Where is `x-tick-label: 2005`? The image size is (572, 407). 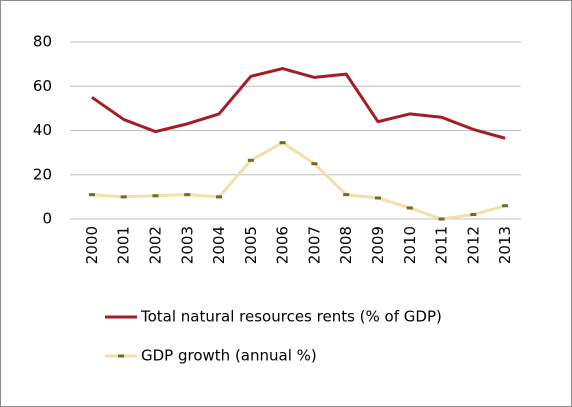
x-tick-label: 2005 is located at coordinates (251, 245).